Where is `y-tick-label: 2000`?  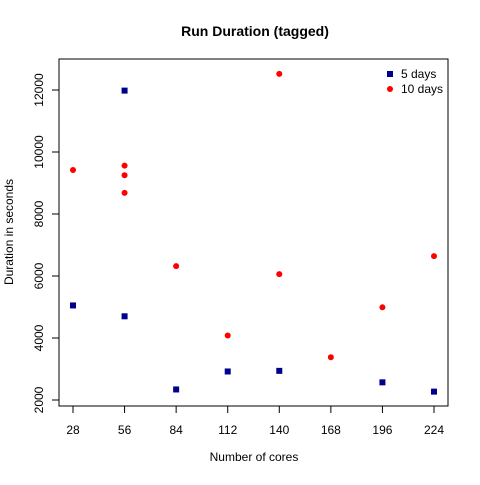 y-tick-label: 2000 is located at coordinates (39, 399).